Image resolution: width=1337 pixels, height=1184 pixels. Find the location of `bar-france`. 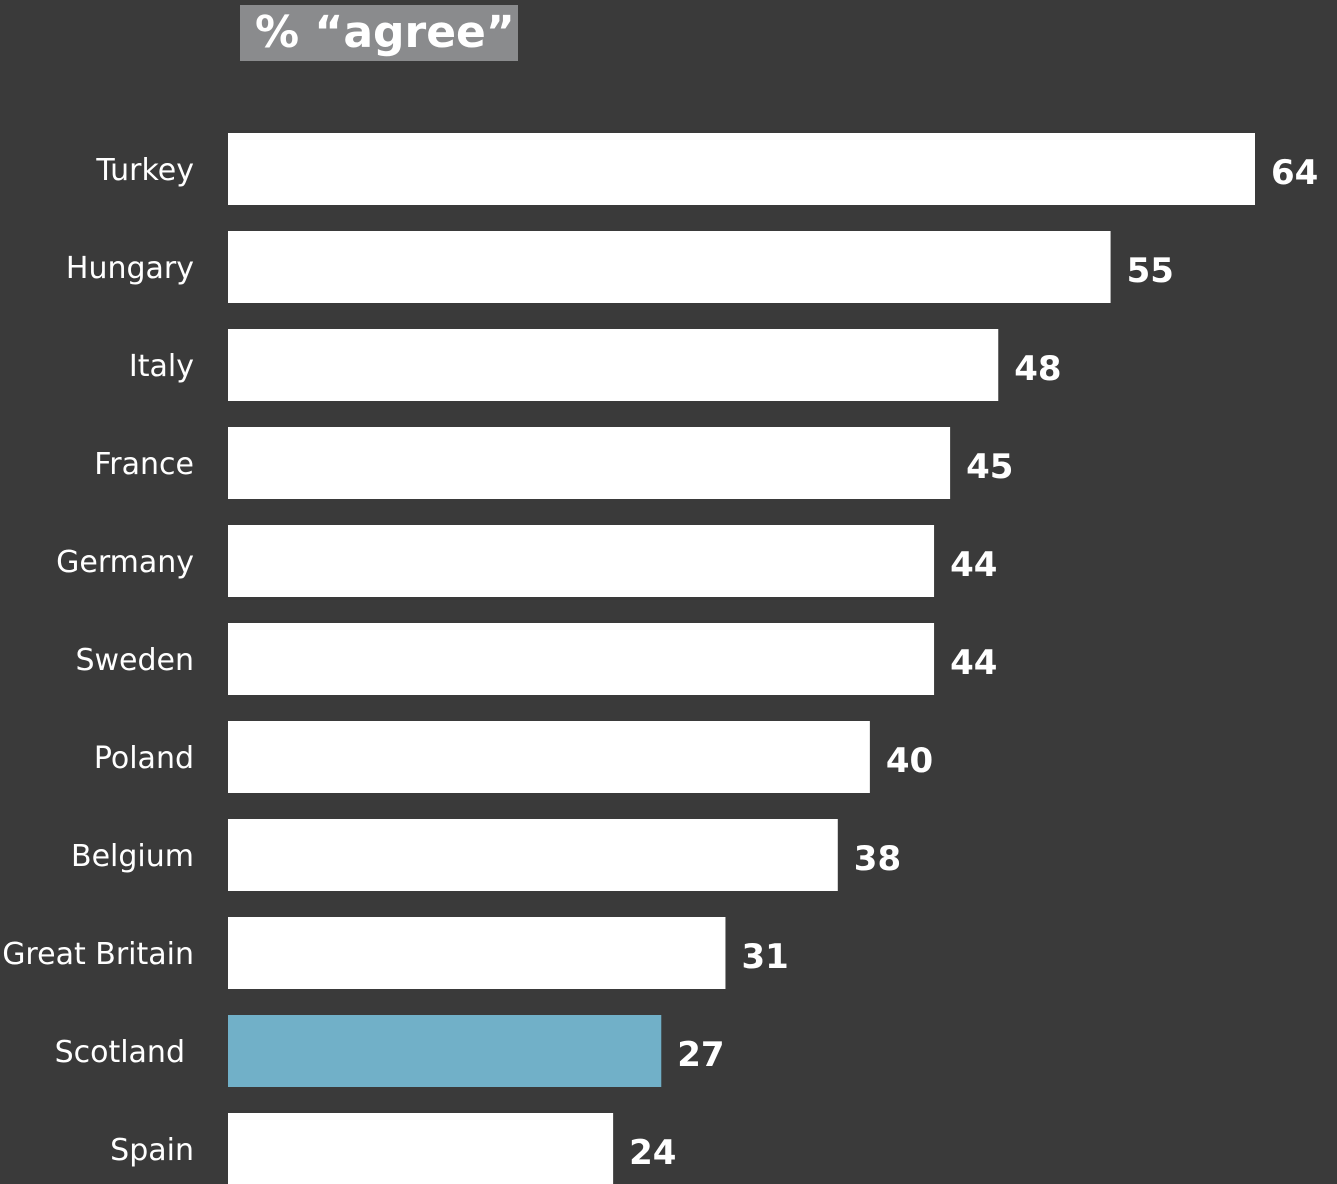

bar-france is located at coordinates (589, 463).